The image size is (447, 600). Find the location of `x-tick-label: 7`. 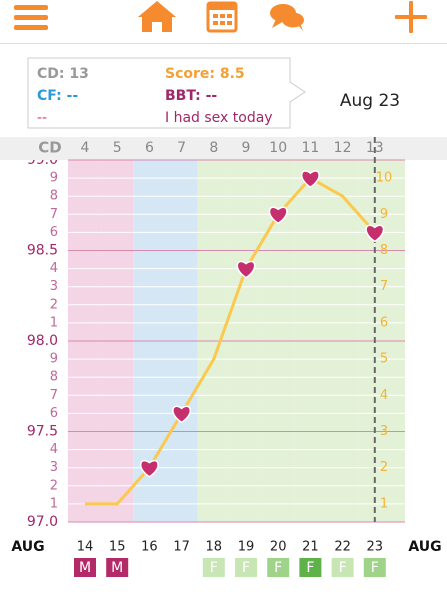

x-tick-label: 7 is located at coordinates (181, 148).